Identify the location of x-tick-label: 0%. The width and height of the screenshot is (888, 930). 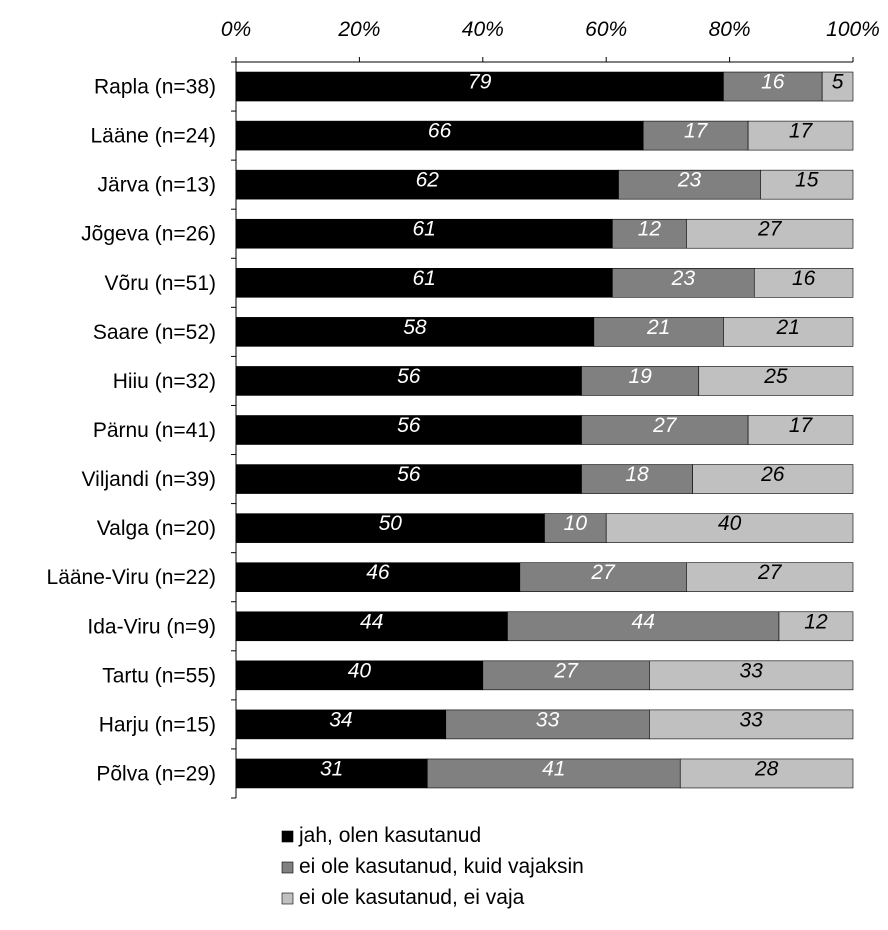
(236, 29).